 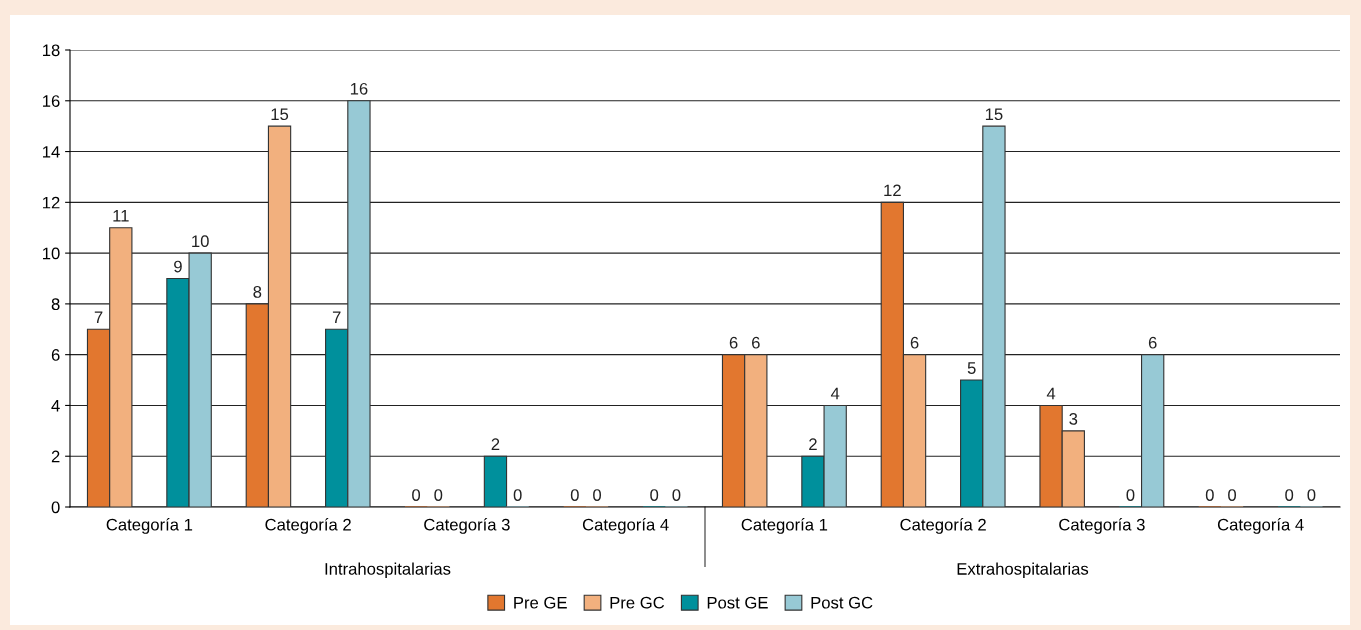 I want to click on y-tick-label: 4, so click(x=55, y=406).